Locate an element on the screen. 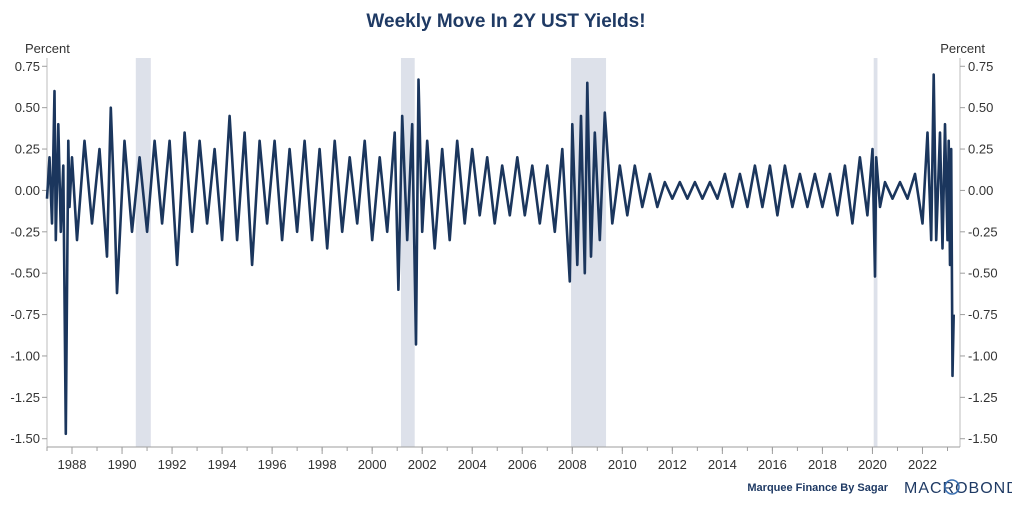 This screenshot has width=1012, height=506. left-tick-label: -1.00 is located at coordinates (25, 355).